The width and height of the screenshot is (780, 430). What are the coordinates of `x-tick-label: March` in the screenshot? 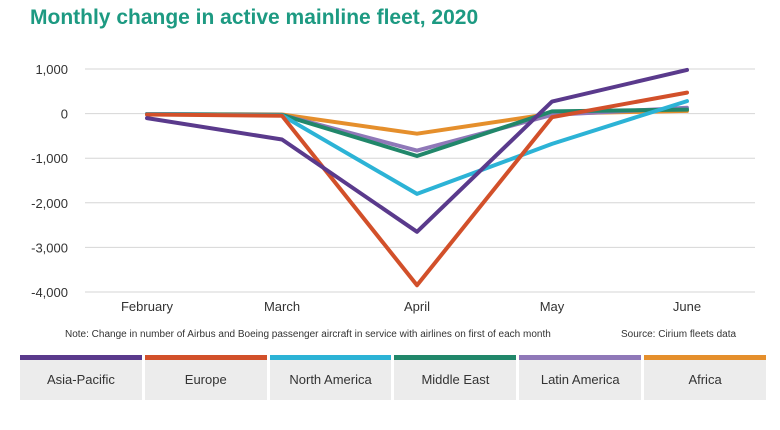 It's located at (282, 306).